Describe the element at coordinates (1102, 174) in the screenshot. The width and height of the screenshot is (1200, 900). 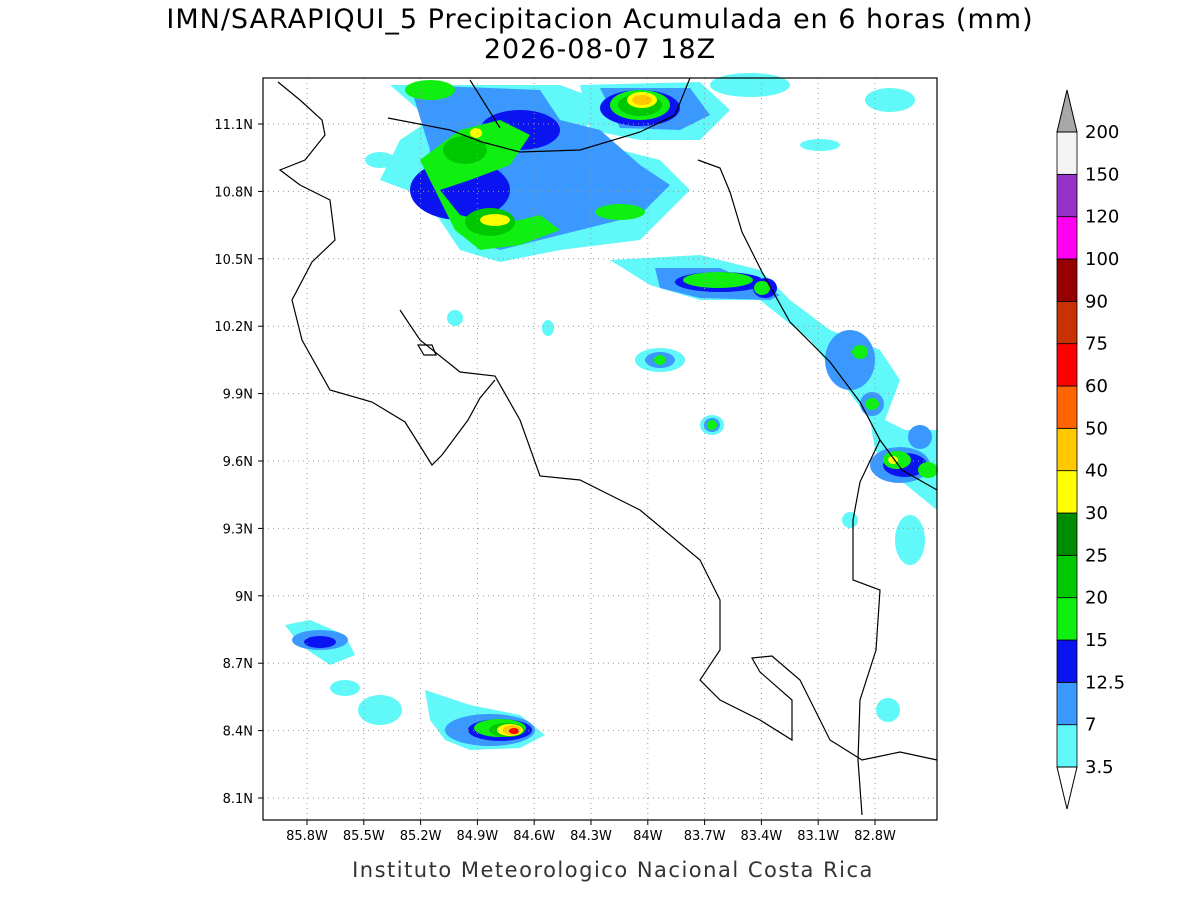
I see `colorbar-label: 150` at that location.